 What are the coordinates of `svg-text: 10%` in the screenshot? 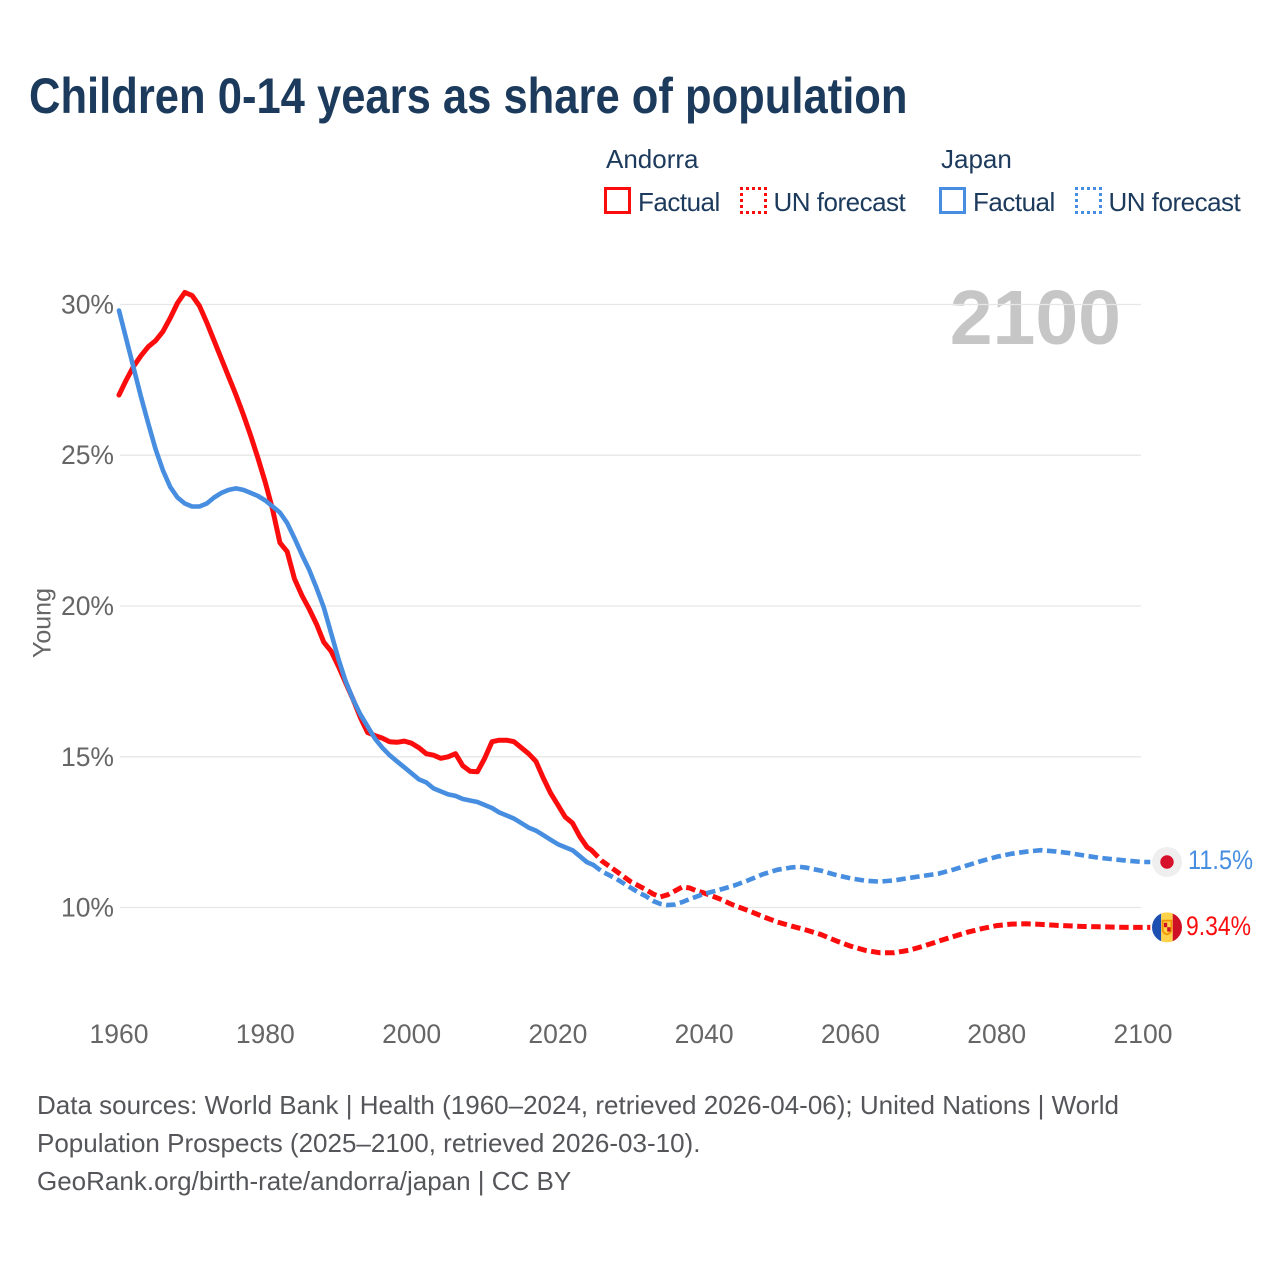 It's located at (87, 908).